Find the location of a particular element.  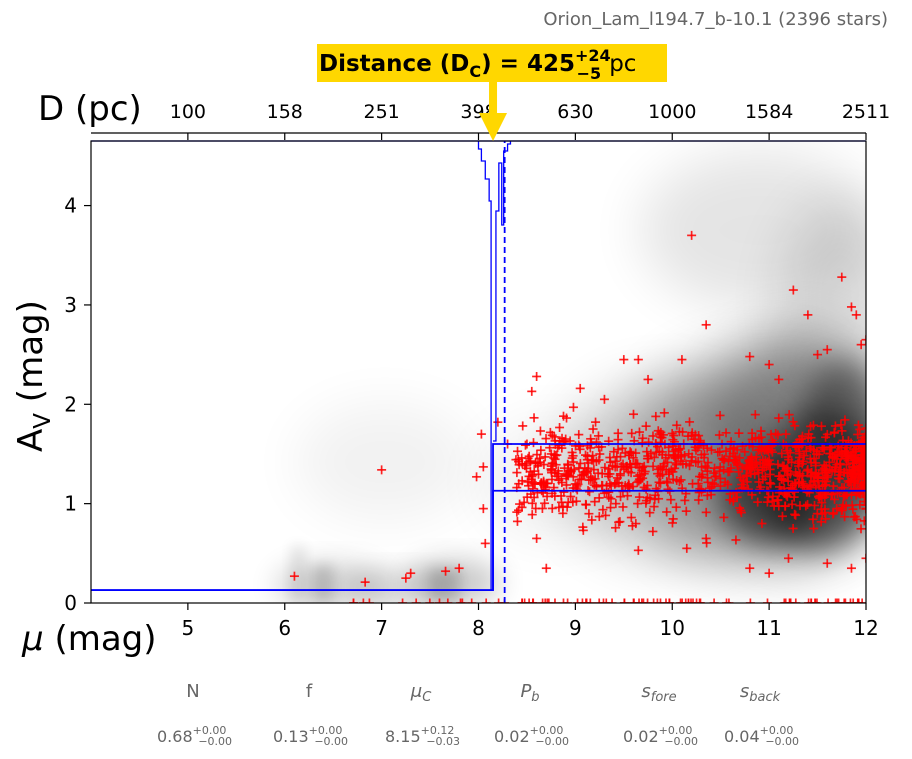

top-tick-label: 158 is located at coordinates (285, 112).